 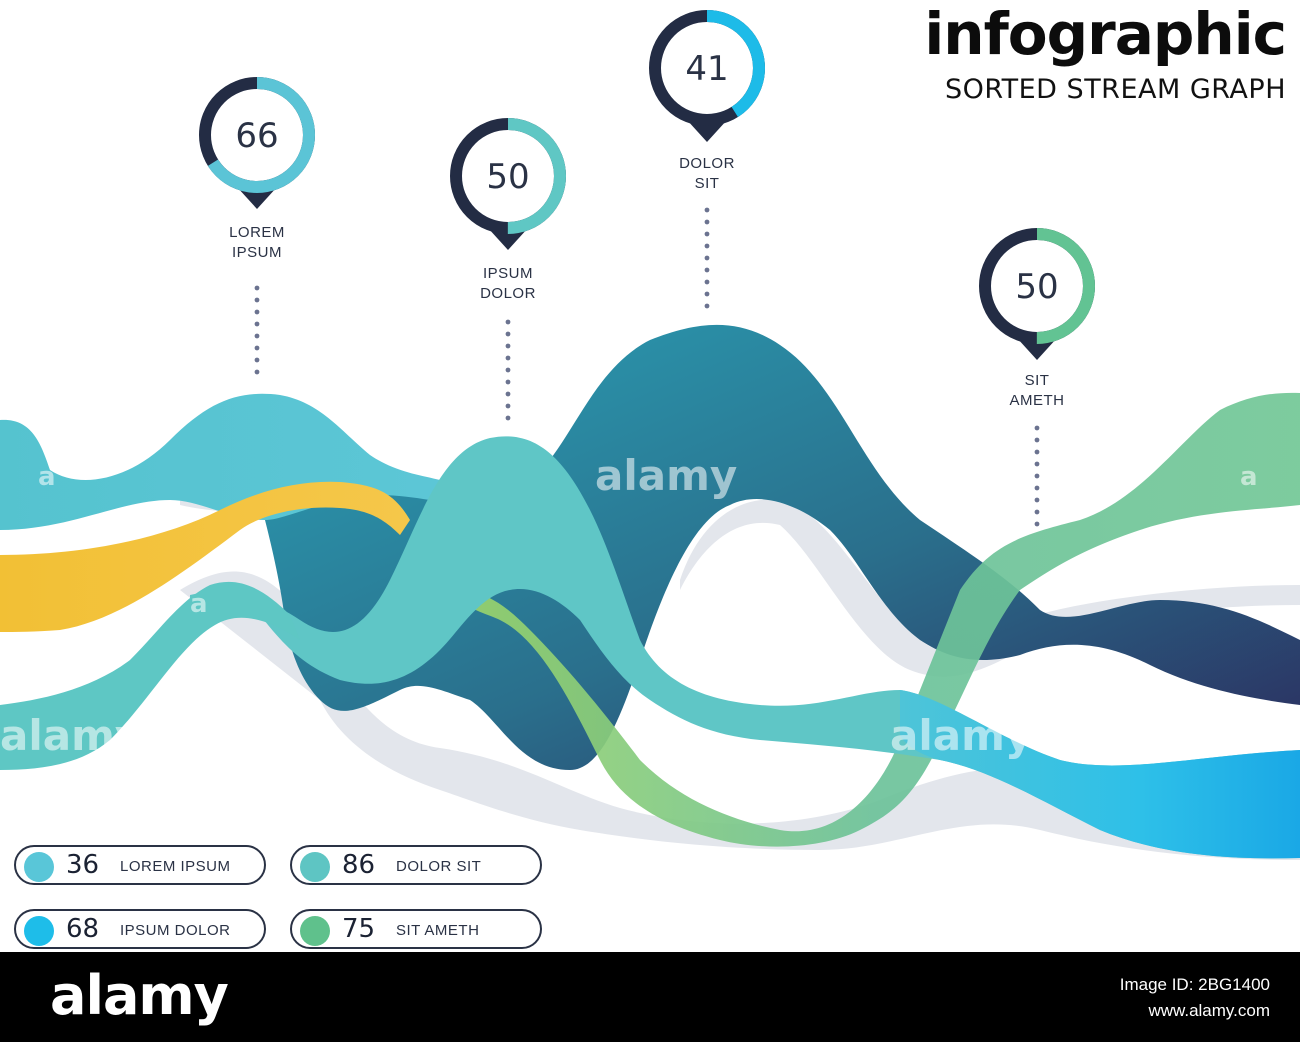 I want to click on page-subtitle: SORTED STREAM GRAPH, so click(x=1115, y=89).